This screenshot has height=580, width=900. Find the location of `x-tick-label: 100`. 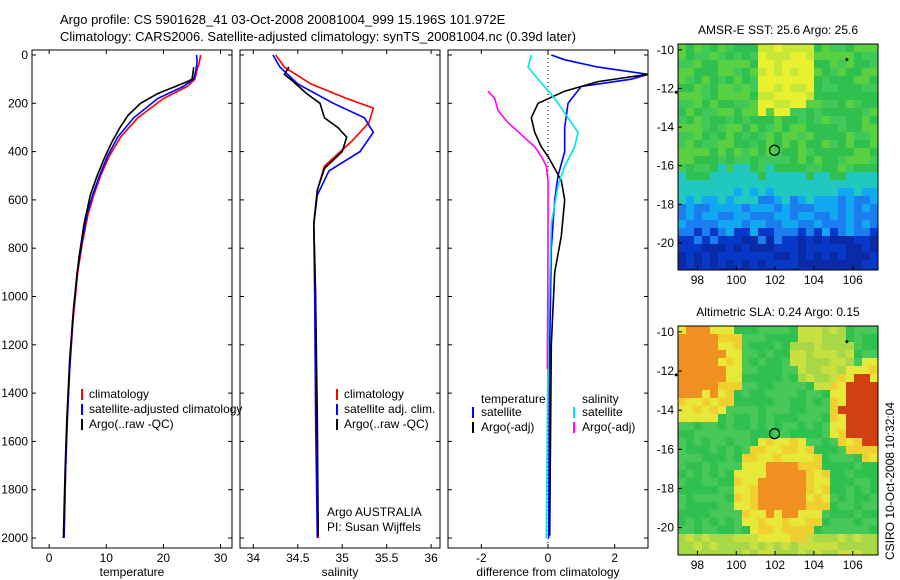

x-tick-label: 100 is located at coordinates (736, 280).